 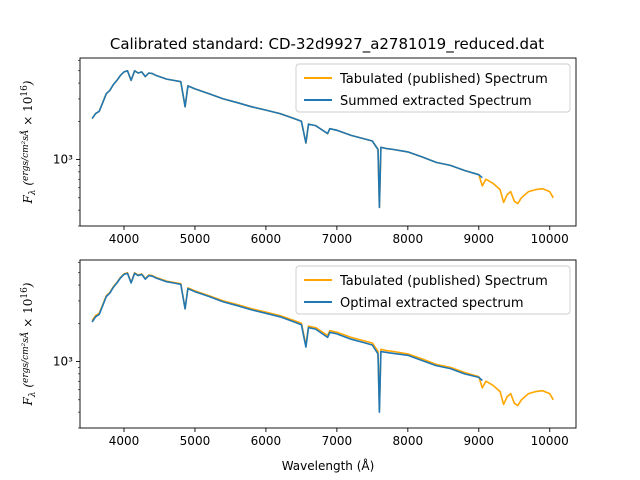 I want to click on x-axis-label: Wavelength (Å), so click(x=328, y=465).